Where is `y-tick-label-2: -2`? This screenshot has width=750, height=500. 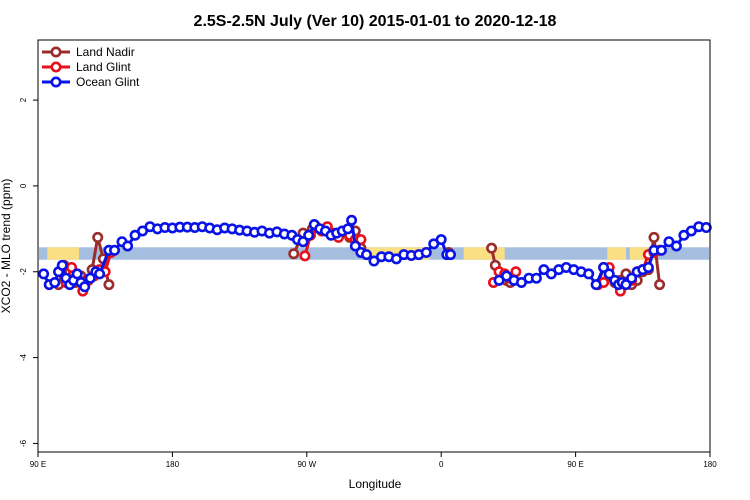
y-tick-label-2: -2 is located at coordinates (23, 272).